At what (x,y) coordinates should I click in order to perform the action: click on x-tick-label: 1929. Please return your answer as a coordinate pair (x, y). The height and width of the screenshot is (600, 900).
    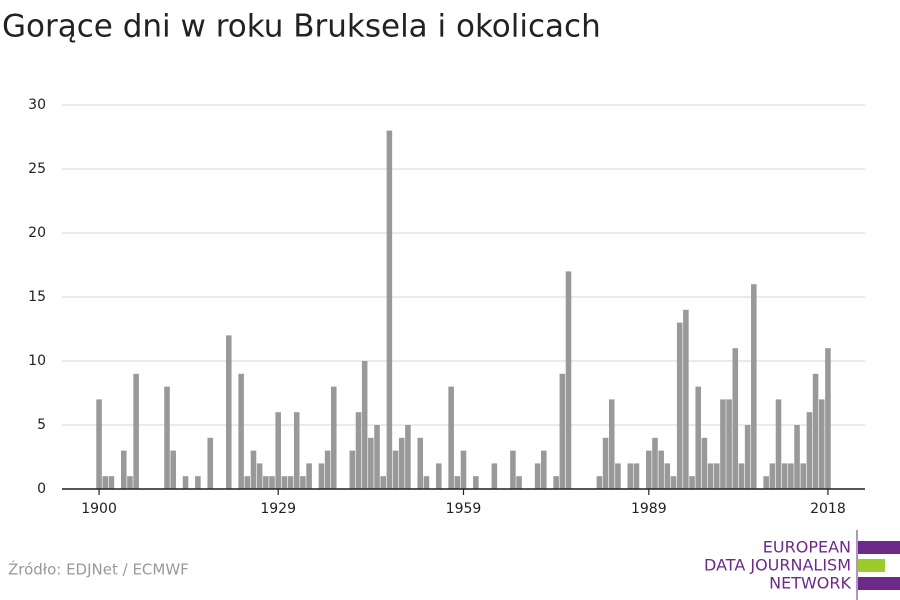
    Looking at the image, I should click on (278, 509).